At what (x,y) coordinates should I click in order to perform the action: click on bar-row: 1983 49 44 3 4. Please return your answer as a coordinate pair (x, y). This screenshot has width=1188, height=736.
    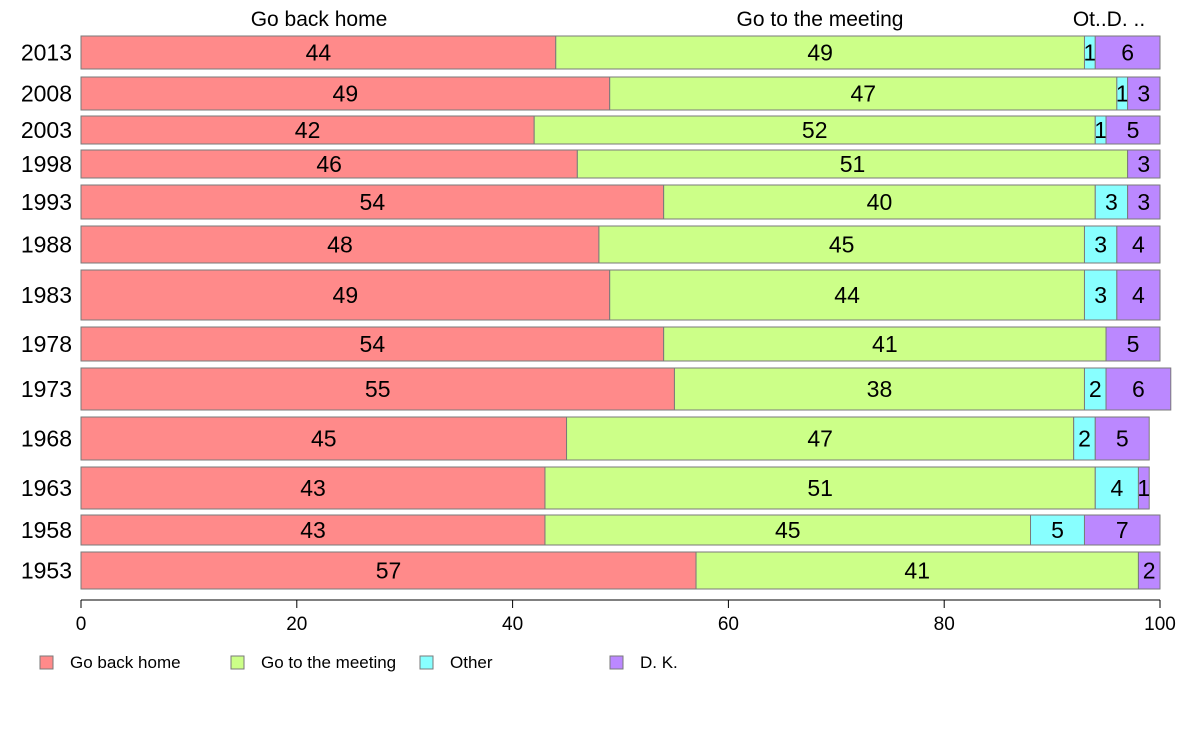
    Looking at the image, I should click on (591, 295).